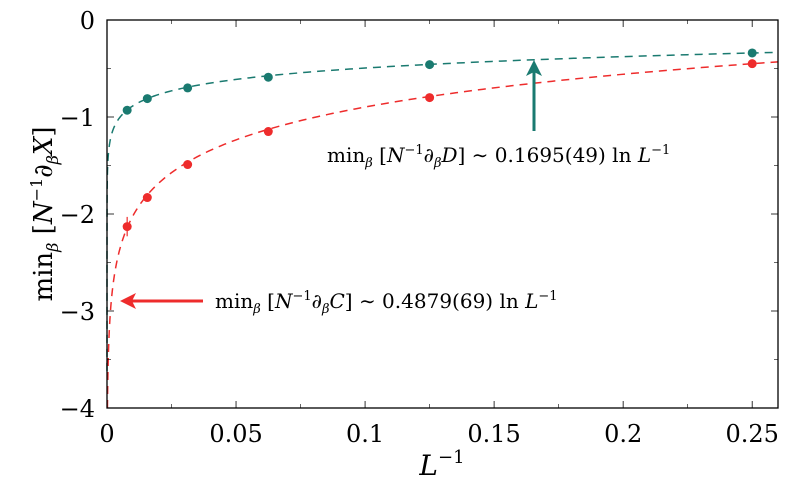 The height and width of the screenshot is (495, 792). I want to click on x-tick-label: 0.2, so click(623, 434).